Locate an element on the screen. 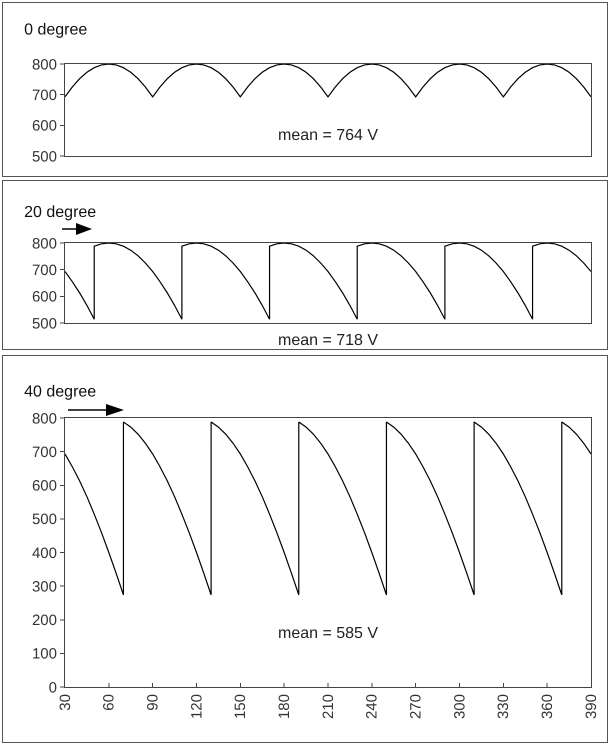 The height and width of the screenshot is (745, 611). annotation: mean = 764 V is located at coordinates (328, 135).